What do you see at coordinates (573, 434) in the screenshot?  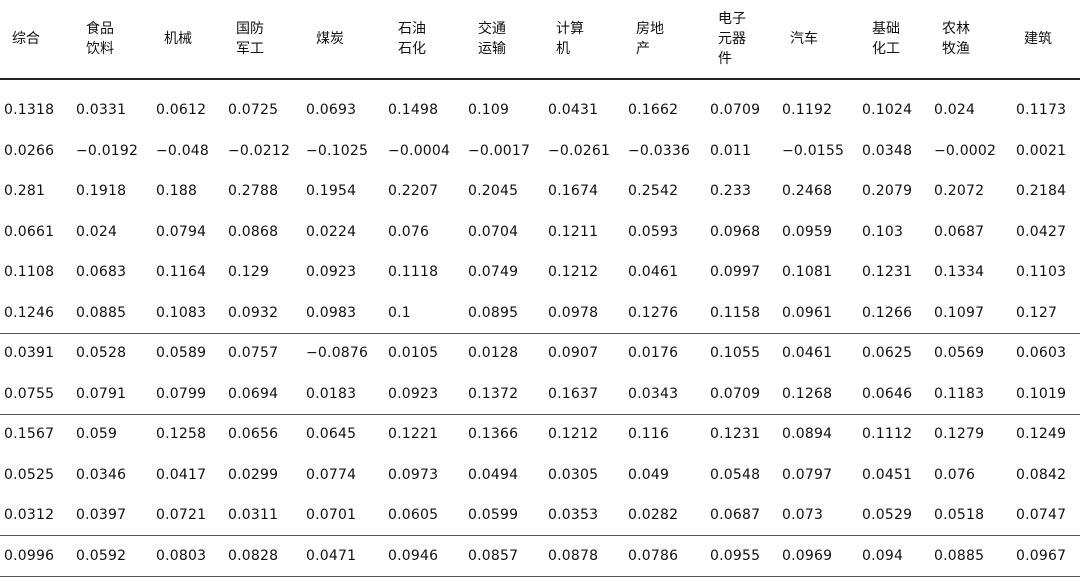 I see `table-cell: 0.1212` at bounding box center [573, 434].